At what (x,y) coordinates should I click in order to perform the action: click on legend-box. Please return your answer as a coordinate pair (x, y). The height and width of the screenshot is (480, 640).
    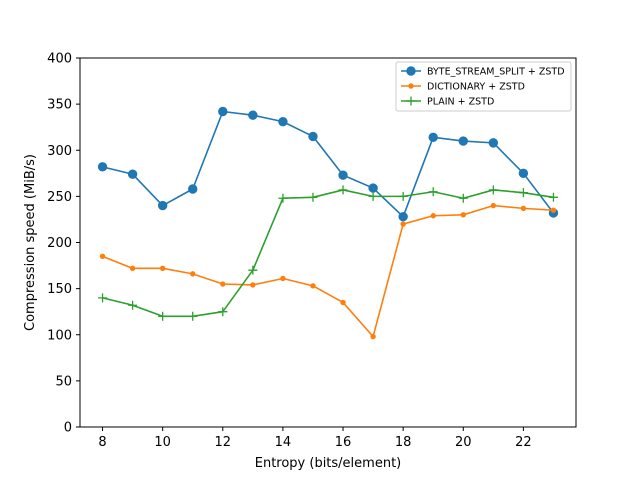
    Looking at the image, I should click on (483, 86).